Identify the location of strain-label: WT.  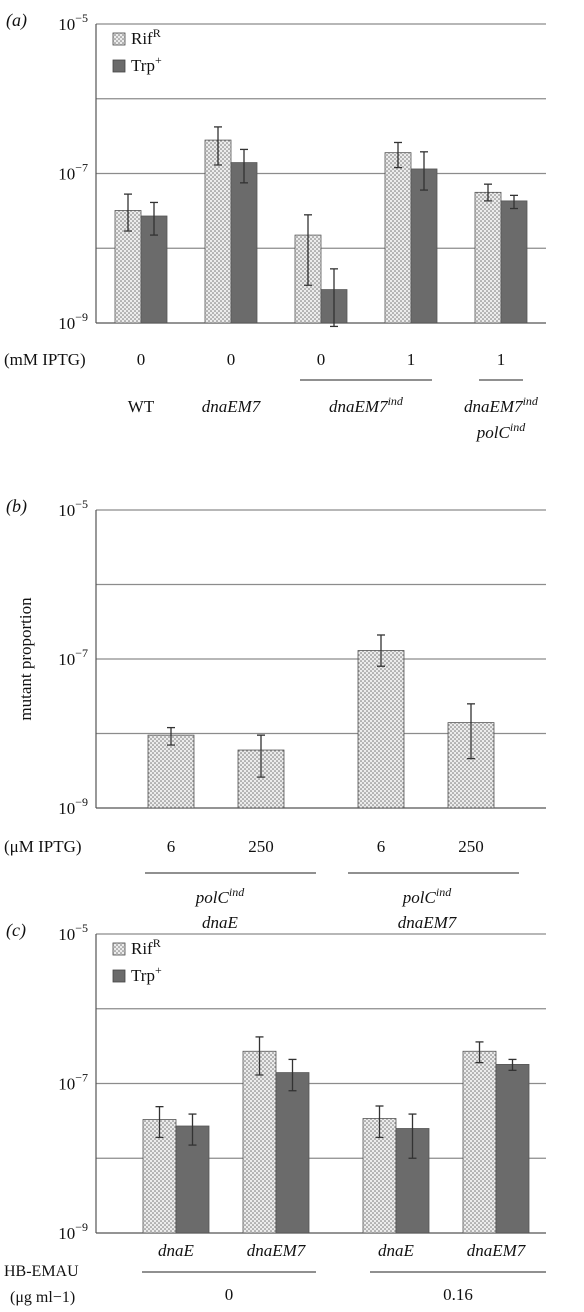
(141, 406).